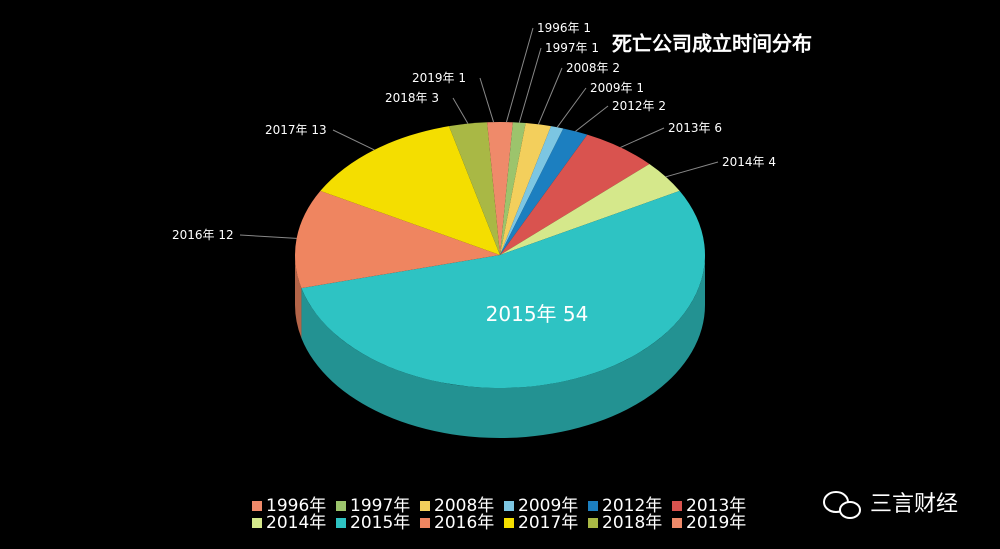 The image size is (1000, 549). Describe the element at coordinates (548, 506) in the screenshot. I see `legend-label: 2009年` at that location.